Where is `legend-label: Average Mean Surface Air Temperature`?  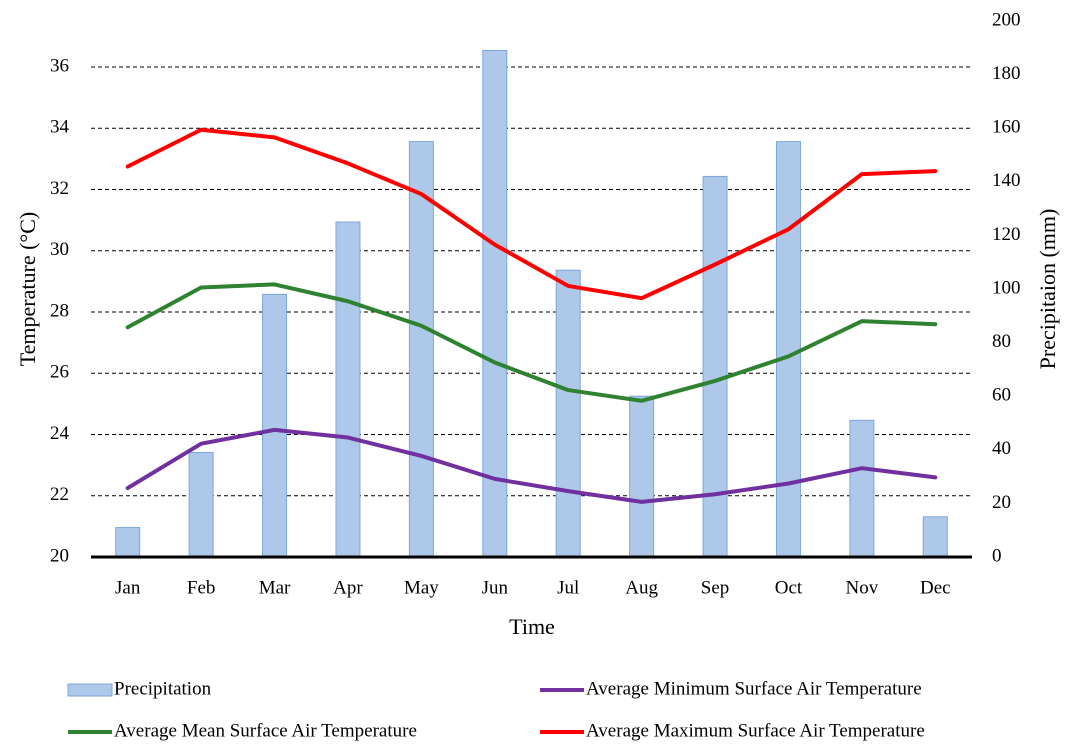
legend-label: Average Mean Surface Air Temperature is located at coordinates (265, 730).